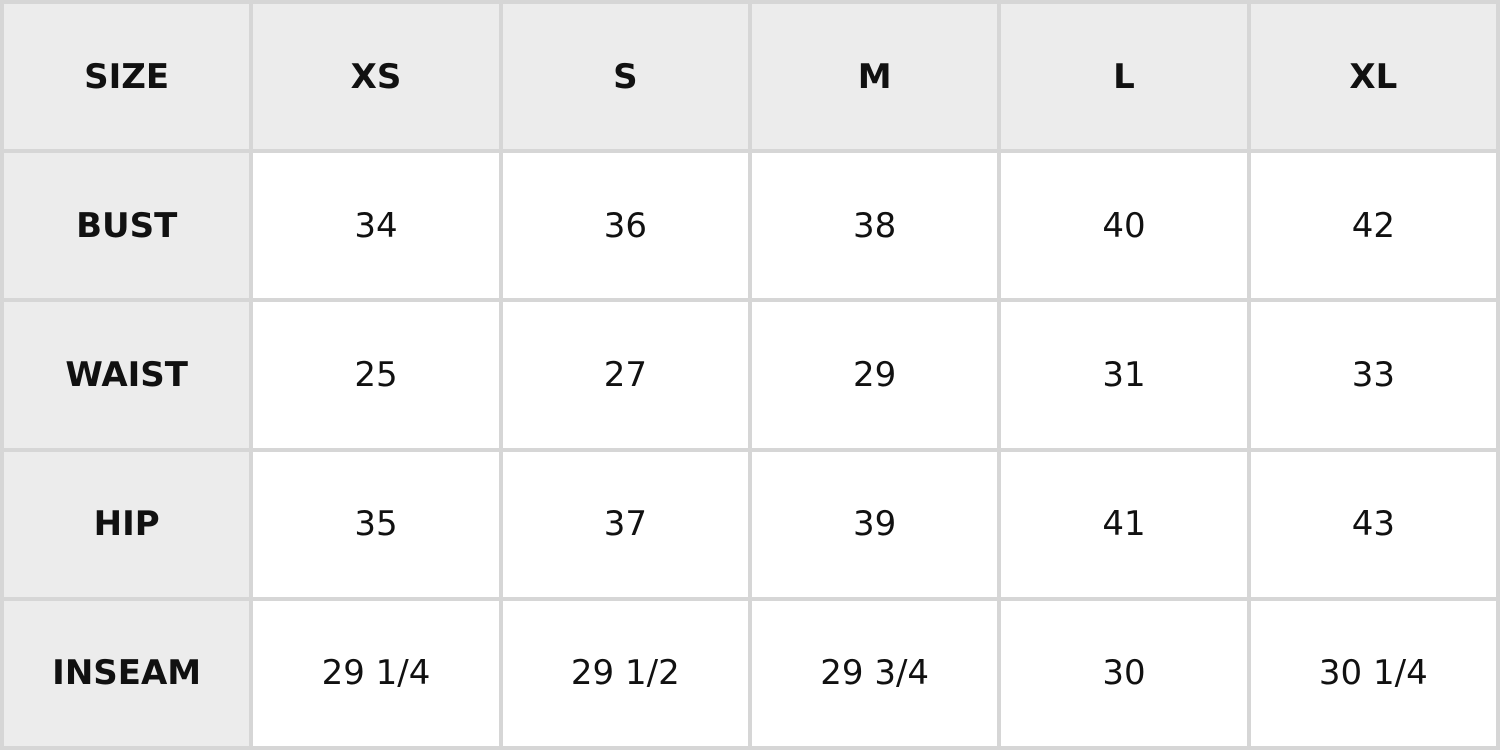 The width and height of the screenshot is (1500, 750). I want to click on measurement-value: 42, so click(1373, 226).